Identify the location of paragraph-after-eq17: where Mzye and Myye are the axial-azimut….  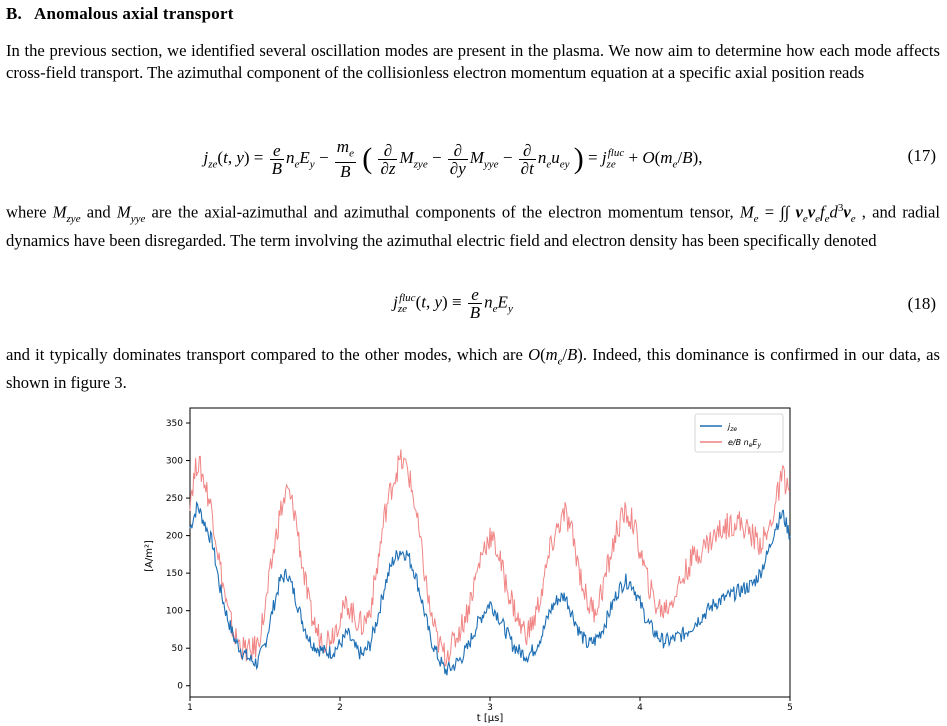
(473, 226).